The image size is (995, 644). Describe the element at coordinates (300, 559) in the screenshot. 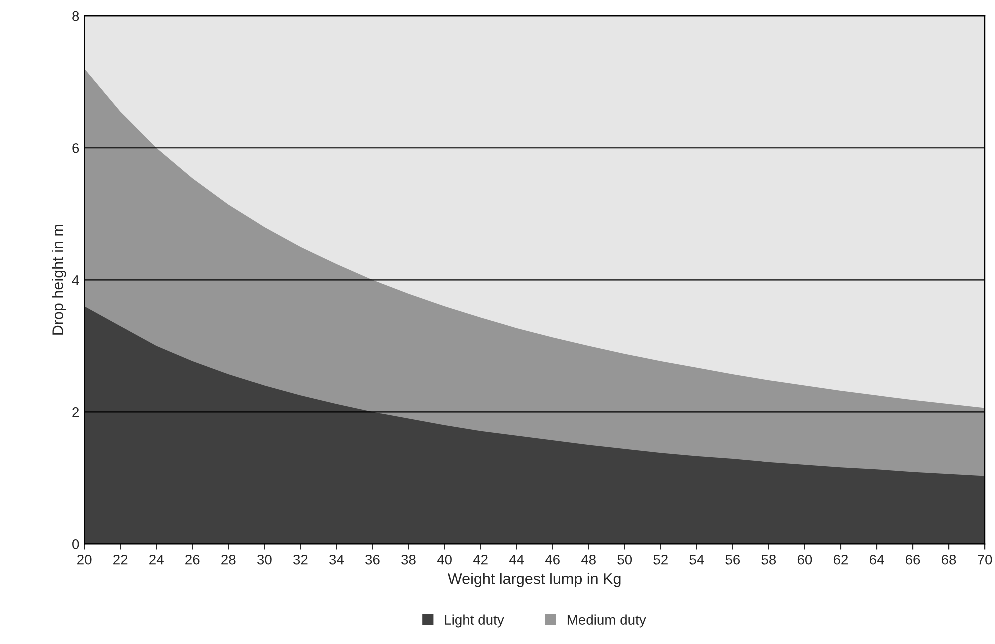

I see `x-tick-label: 32` at that location.